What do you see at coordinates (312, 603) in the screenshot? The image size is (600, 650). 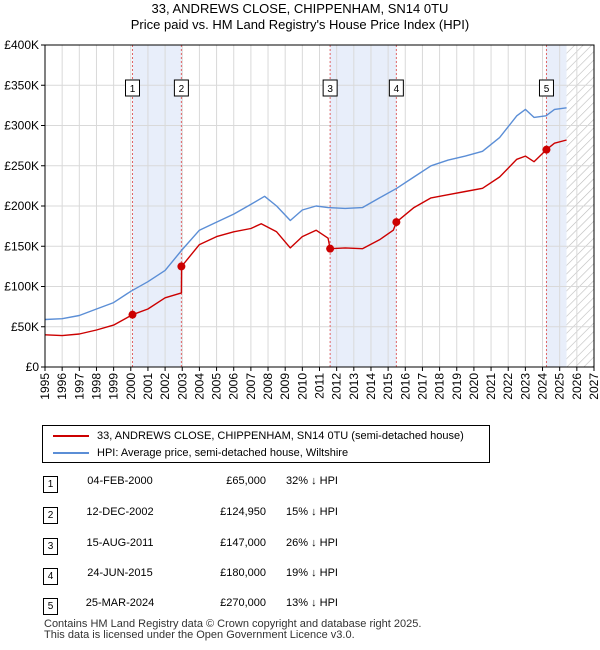 I see `transaction-hpi-diff: 13% ↓ HPI` at bounding box center [312, 603].